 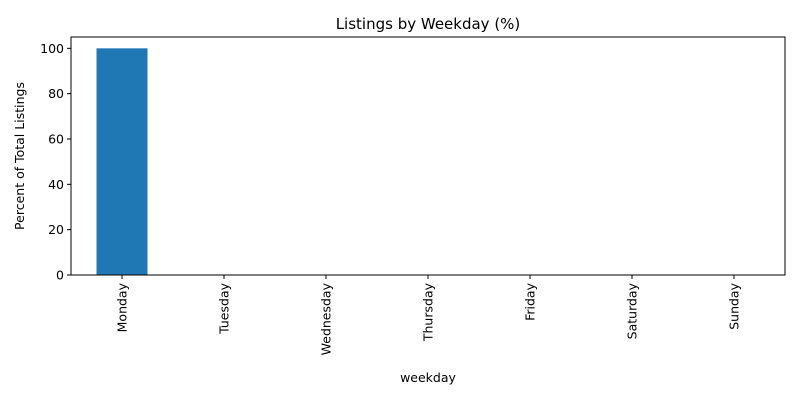 I want to click on y-tick-label-60: 60, so click(x=56, y=139).